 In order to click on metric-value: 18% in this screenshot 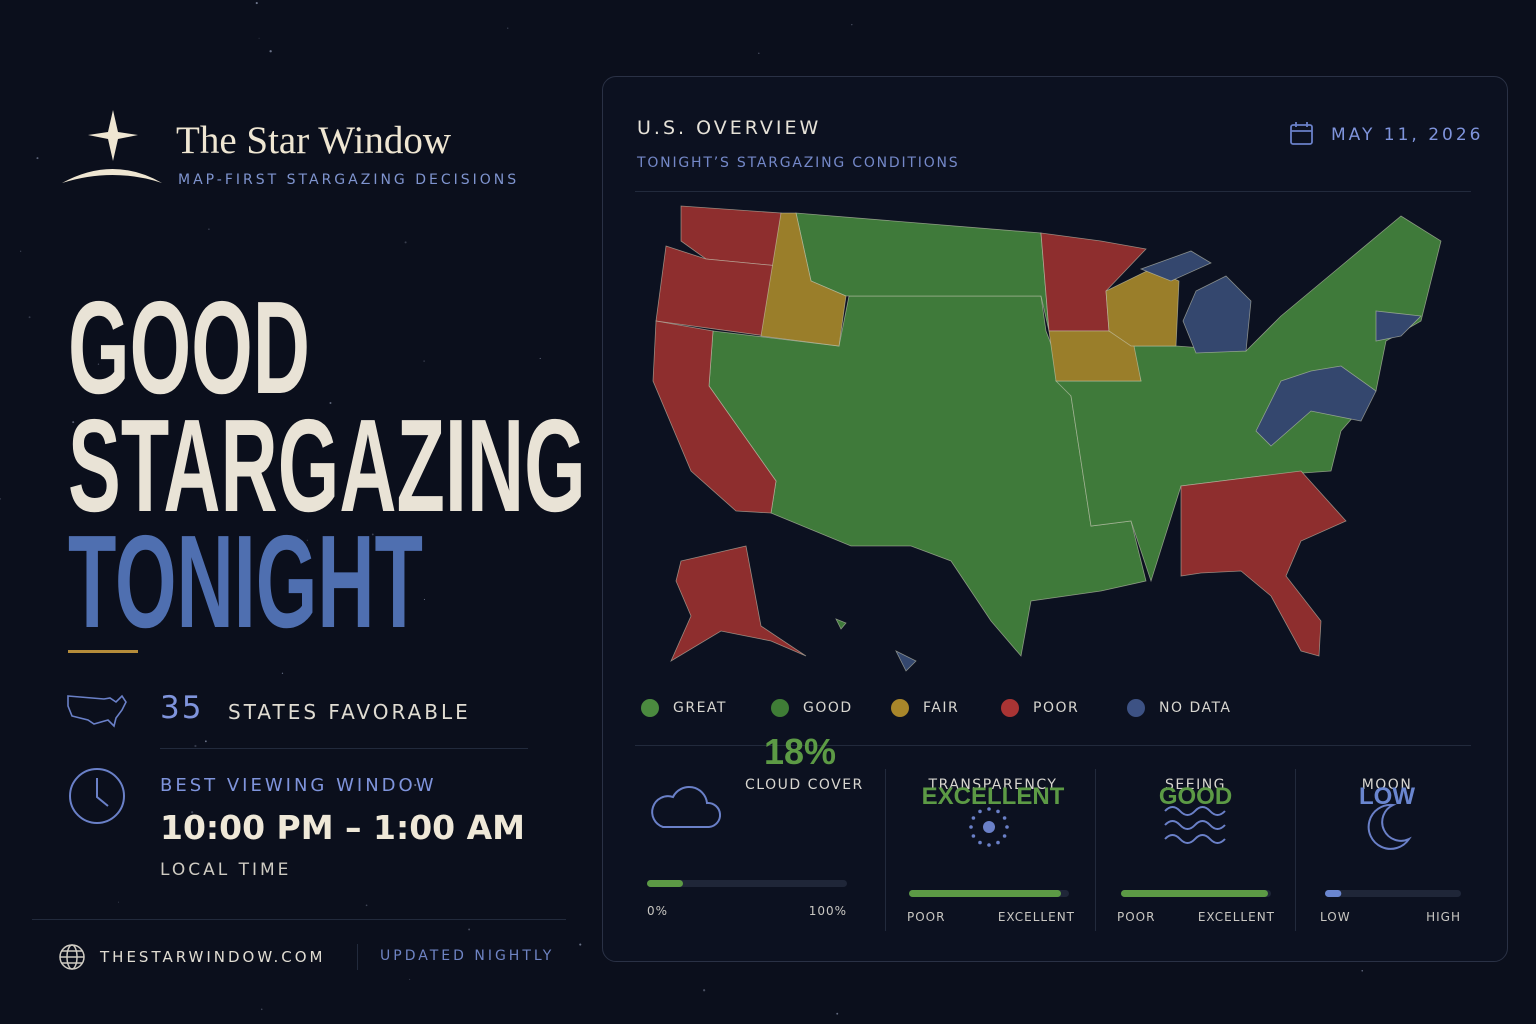, I will do `click(800, 751)`.